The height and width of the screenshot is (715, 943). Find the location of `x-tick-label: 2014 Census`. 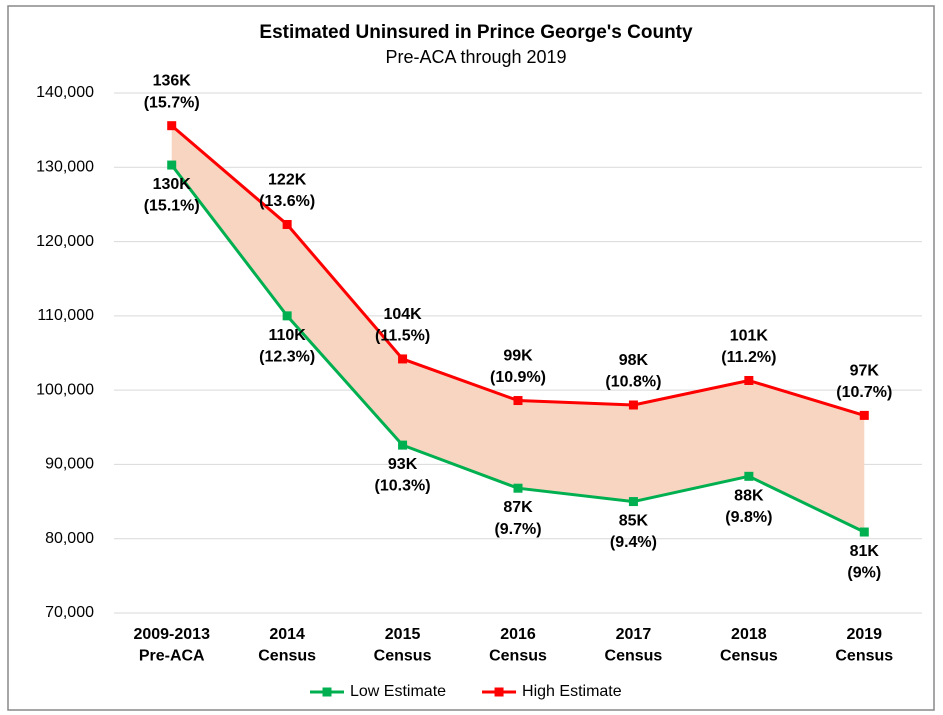

x-tick-label: 2014 Census is located at coordinates (287, 645).